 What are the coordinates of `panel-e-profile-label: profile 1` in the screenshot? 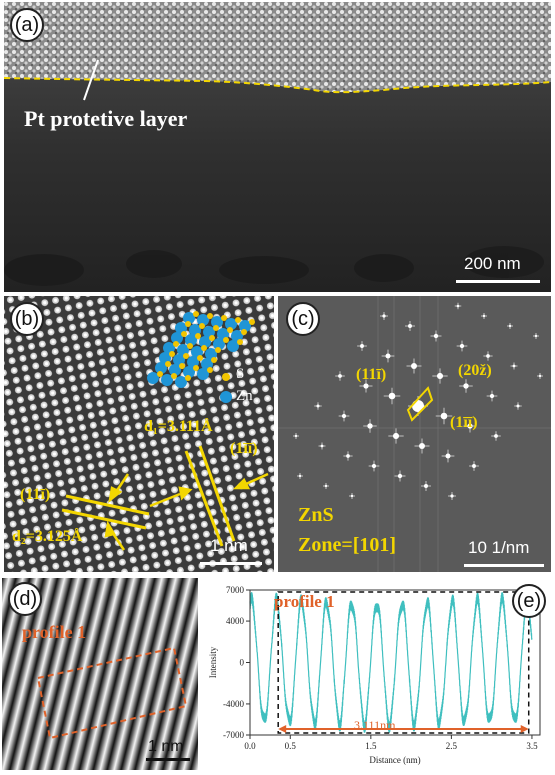 It's located at (304, 601).